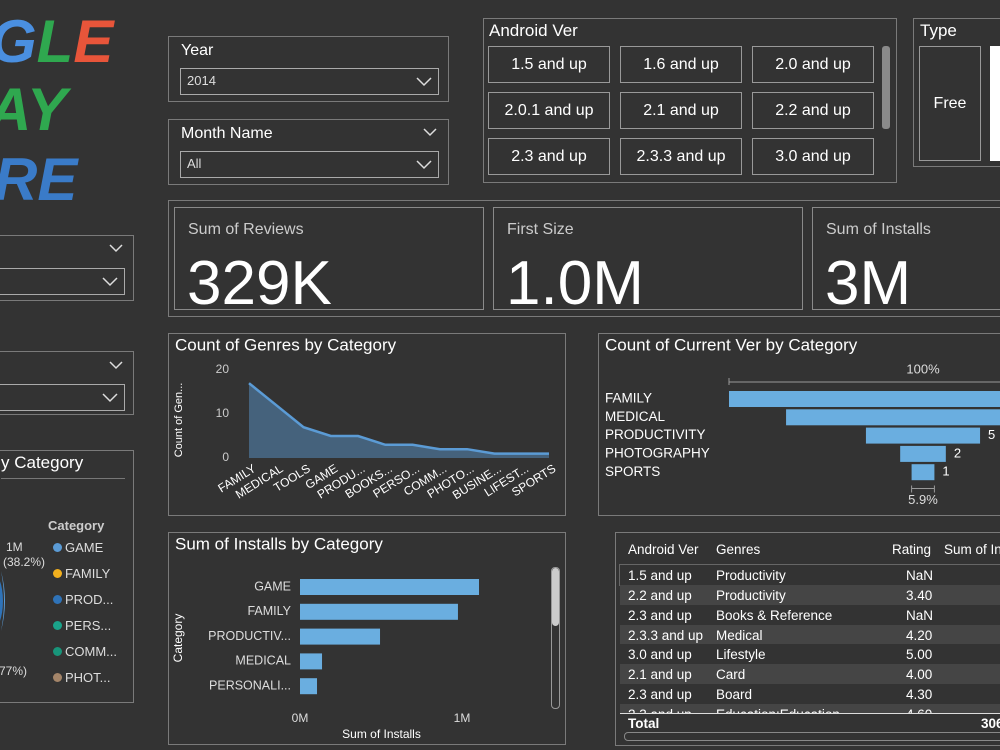  What do you see at coordinates (751, 595) in the screenshot?
I see `table-cell: Productivity` at bounding box center [751, 595].